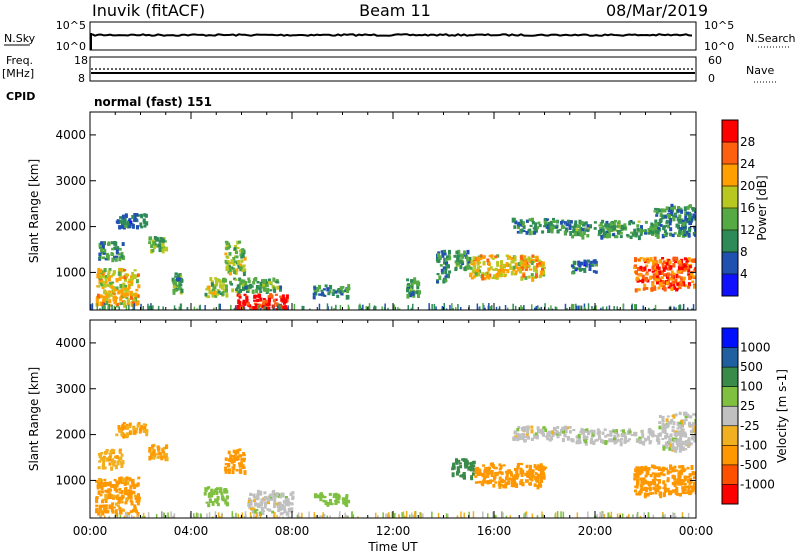  I want to click on x-tick-label: 20:00, so click(595, 531).